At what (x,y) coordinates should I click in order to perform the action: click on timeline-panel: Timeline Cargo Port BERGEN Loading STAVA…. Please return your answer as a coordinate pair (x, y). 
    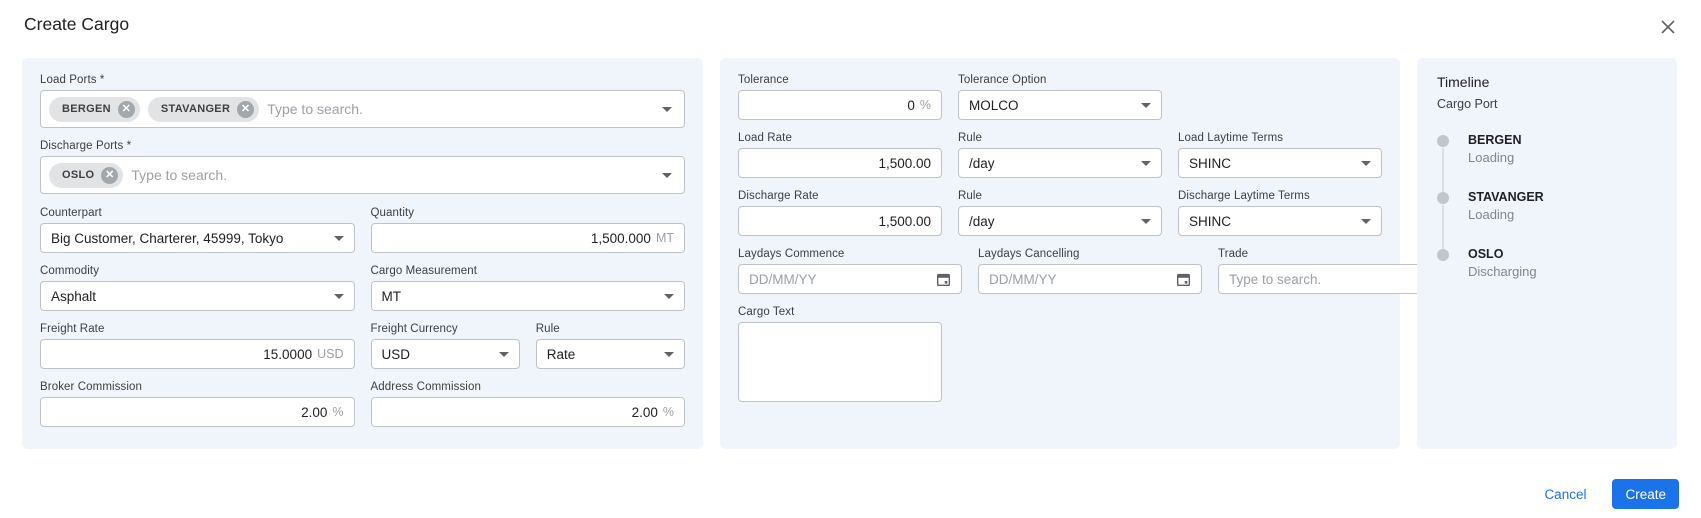
    Looking at the image, I should click on (1547, 253).